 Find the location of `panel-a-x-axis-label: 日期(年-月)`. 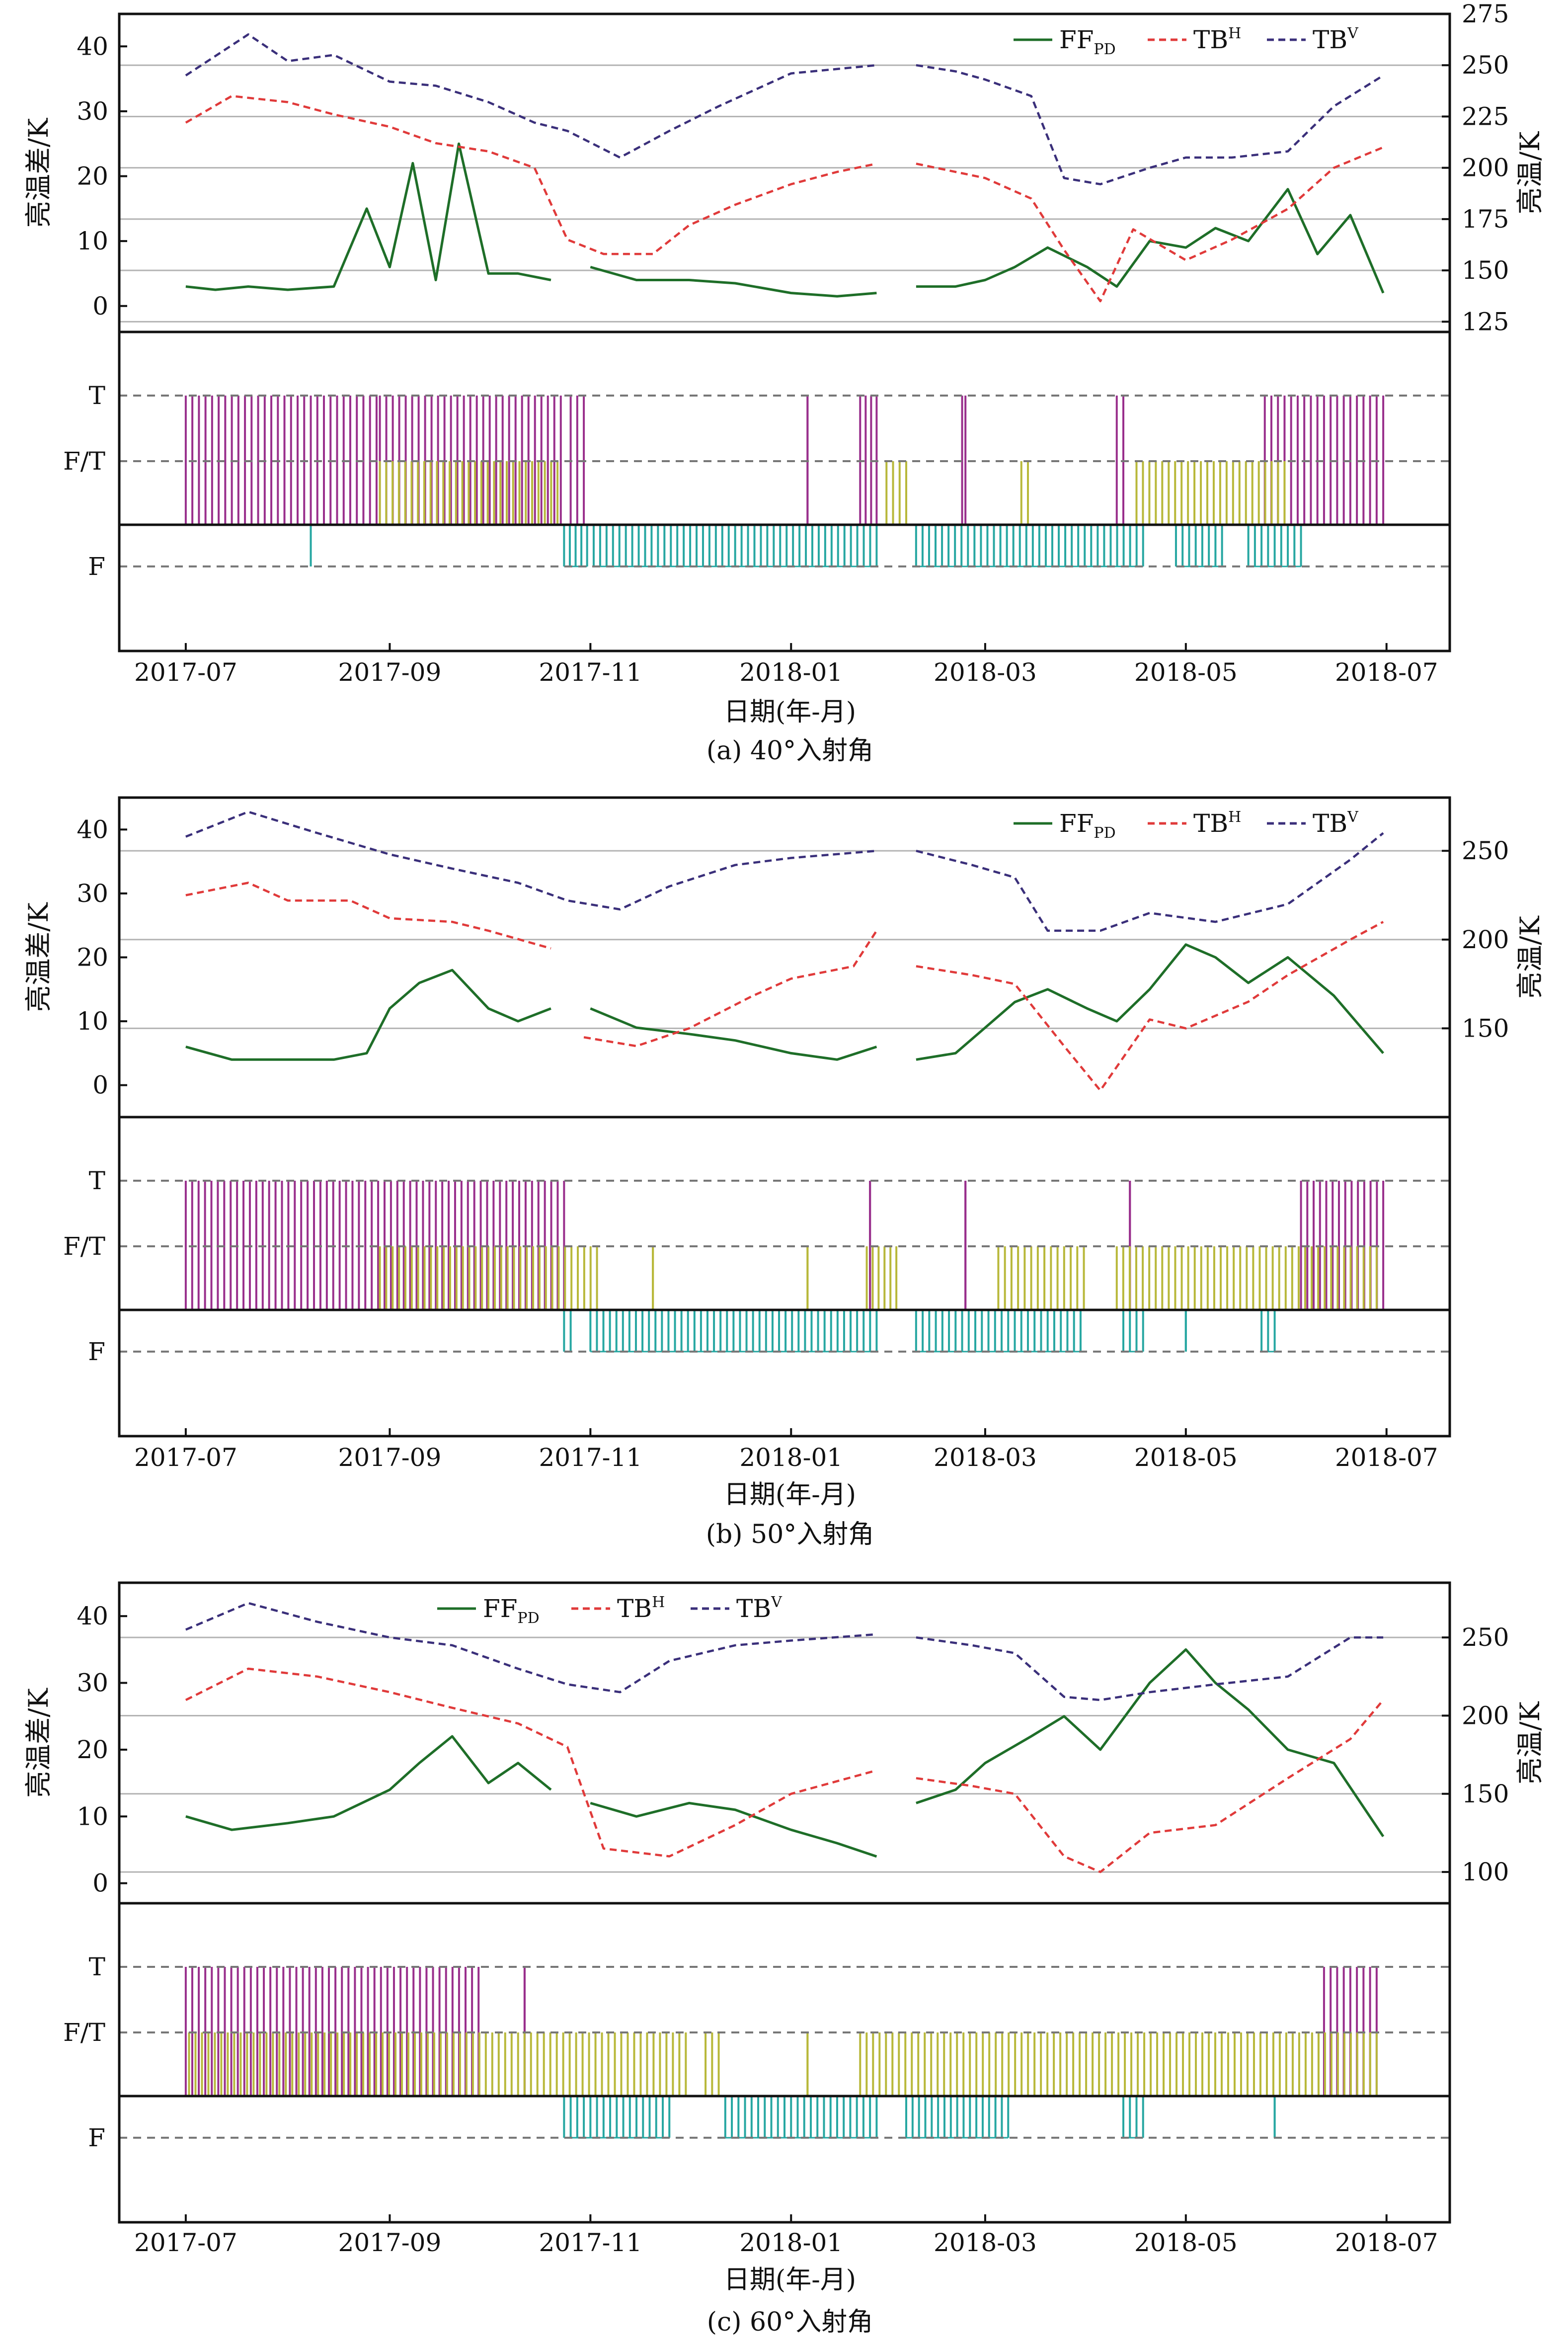

panel-a-x-axis-label: 日期(年-月) is located at coordinates (790, 712).